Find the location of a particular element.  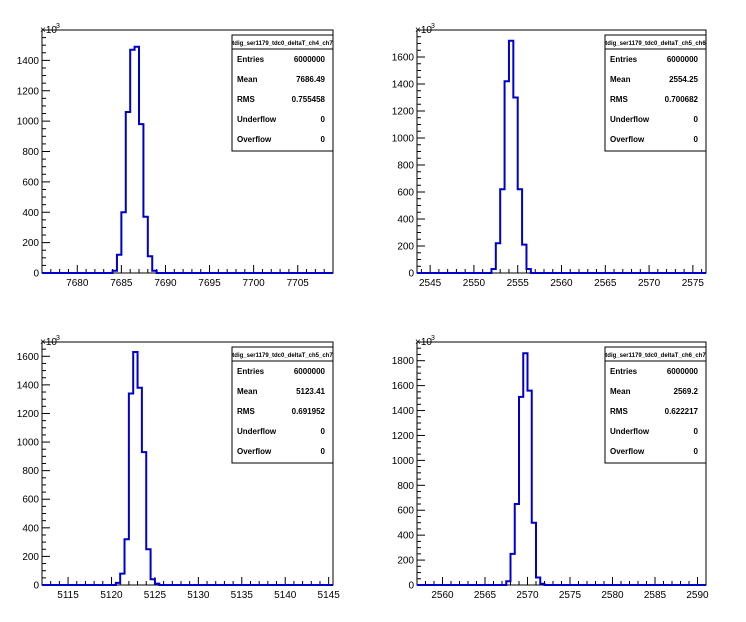

x-tick-label: 5135 is located at coordinates (242, 595).